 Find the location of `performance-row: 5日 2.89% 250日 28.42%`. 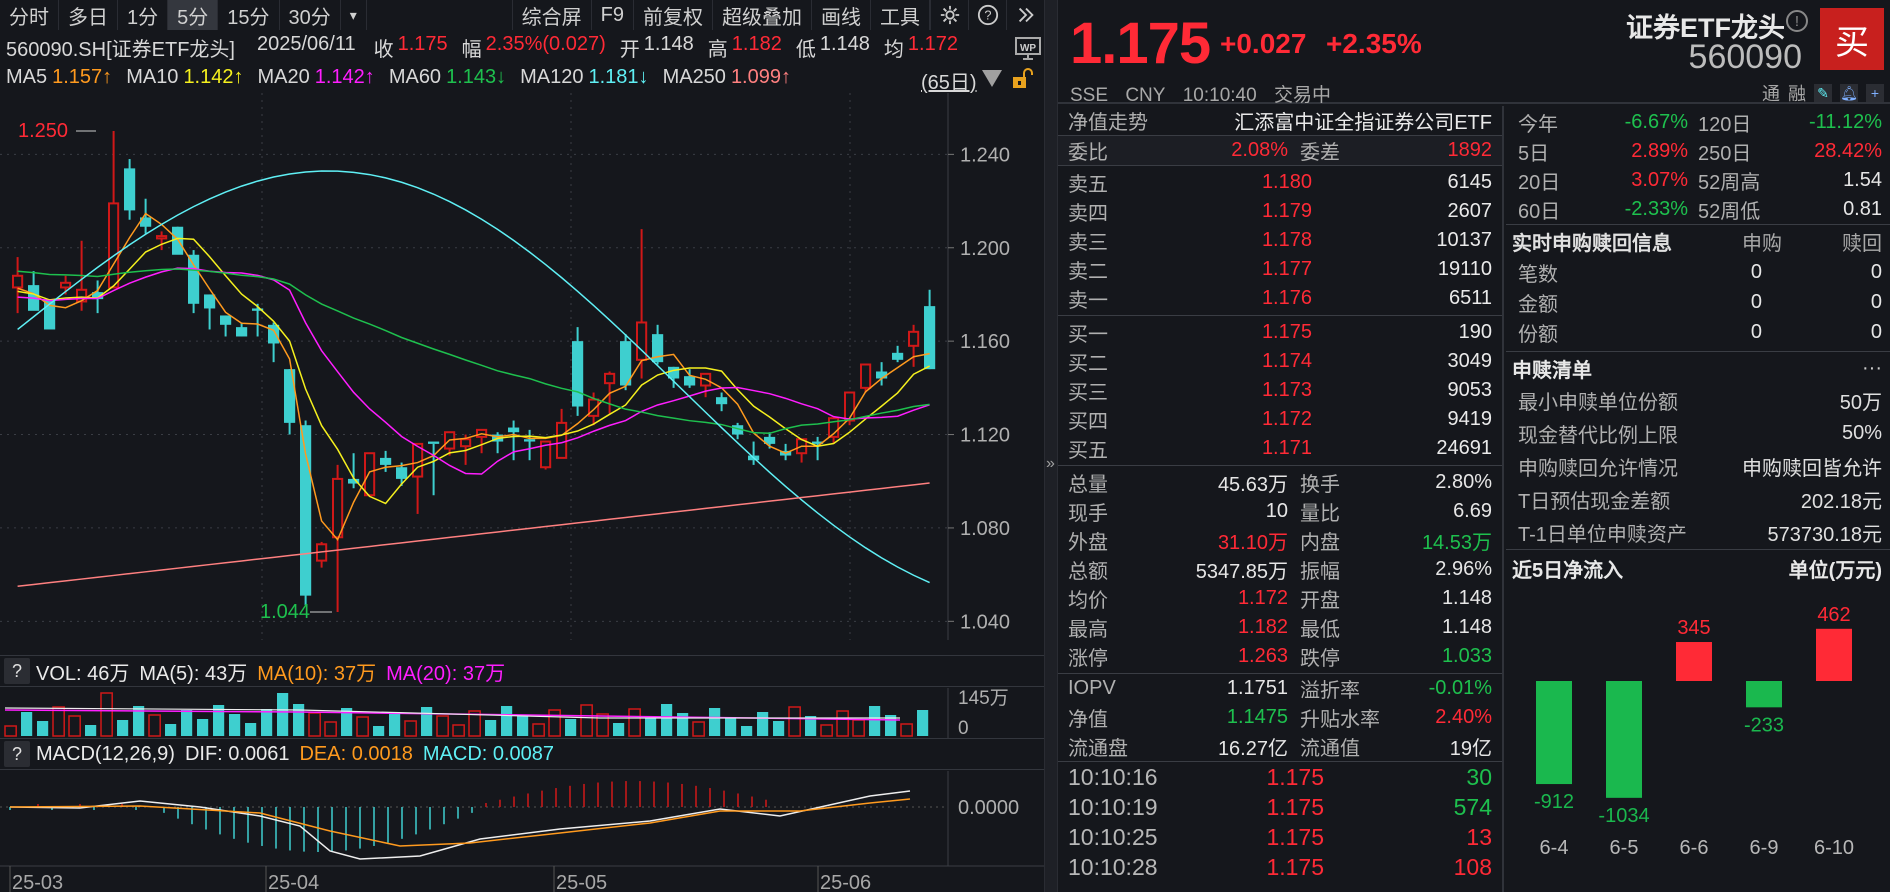

performance-row: 5日 2.89% 250日 28.42% is located at coordinates (1698, 151).